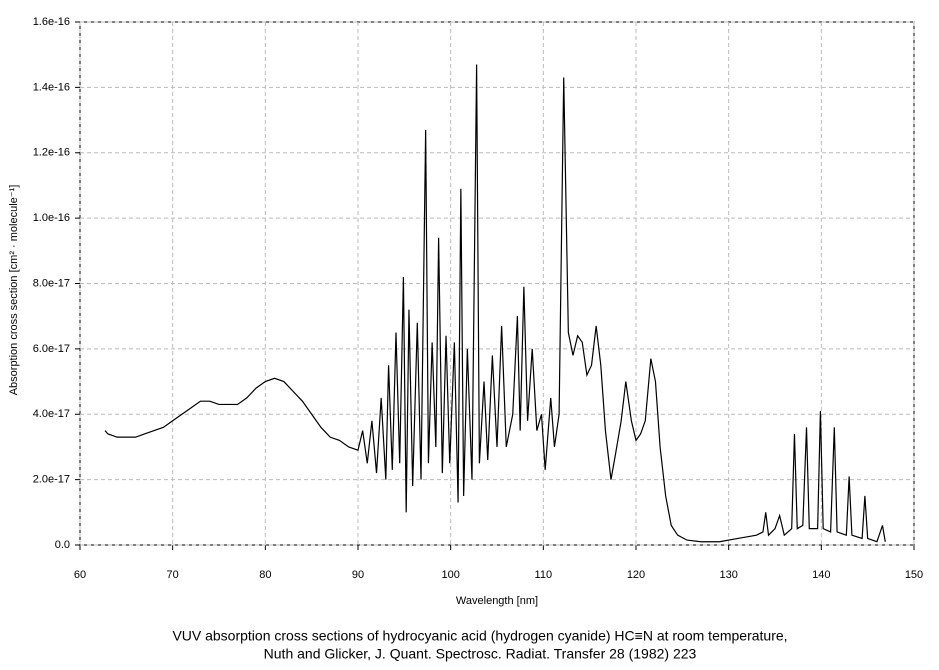  What do you see at coordinates (636, 575) in the screenshot?
I see `x-tick-label: 120` at bounding box center [636, 575].